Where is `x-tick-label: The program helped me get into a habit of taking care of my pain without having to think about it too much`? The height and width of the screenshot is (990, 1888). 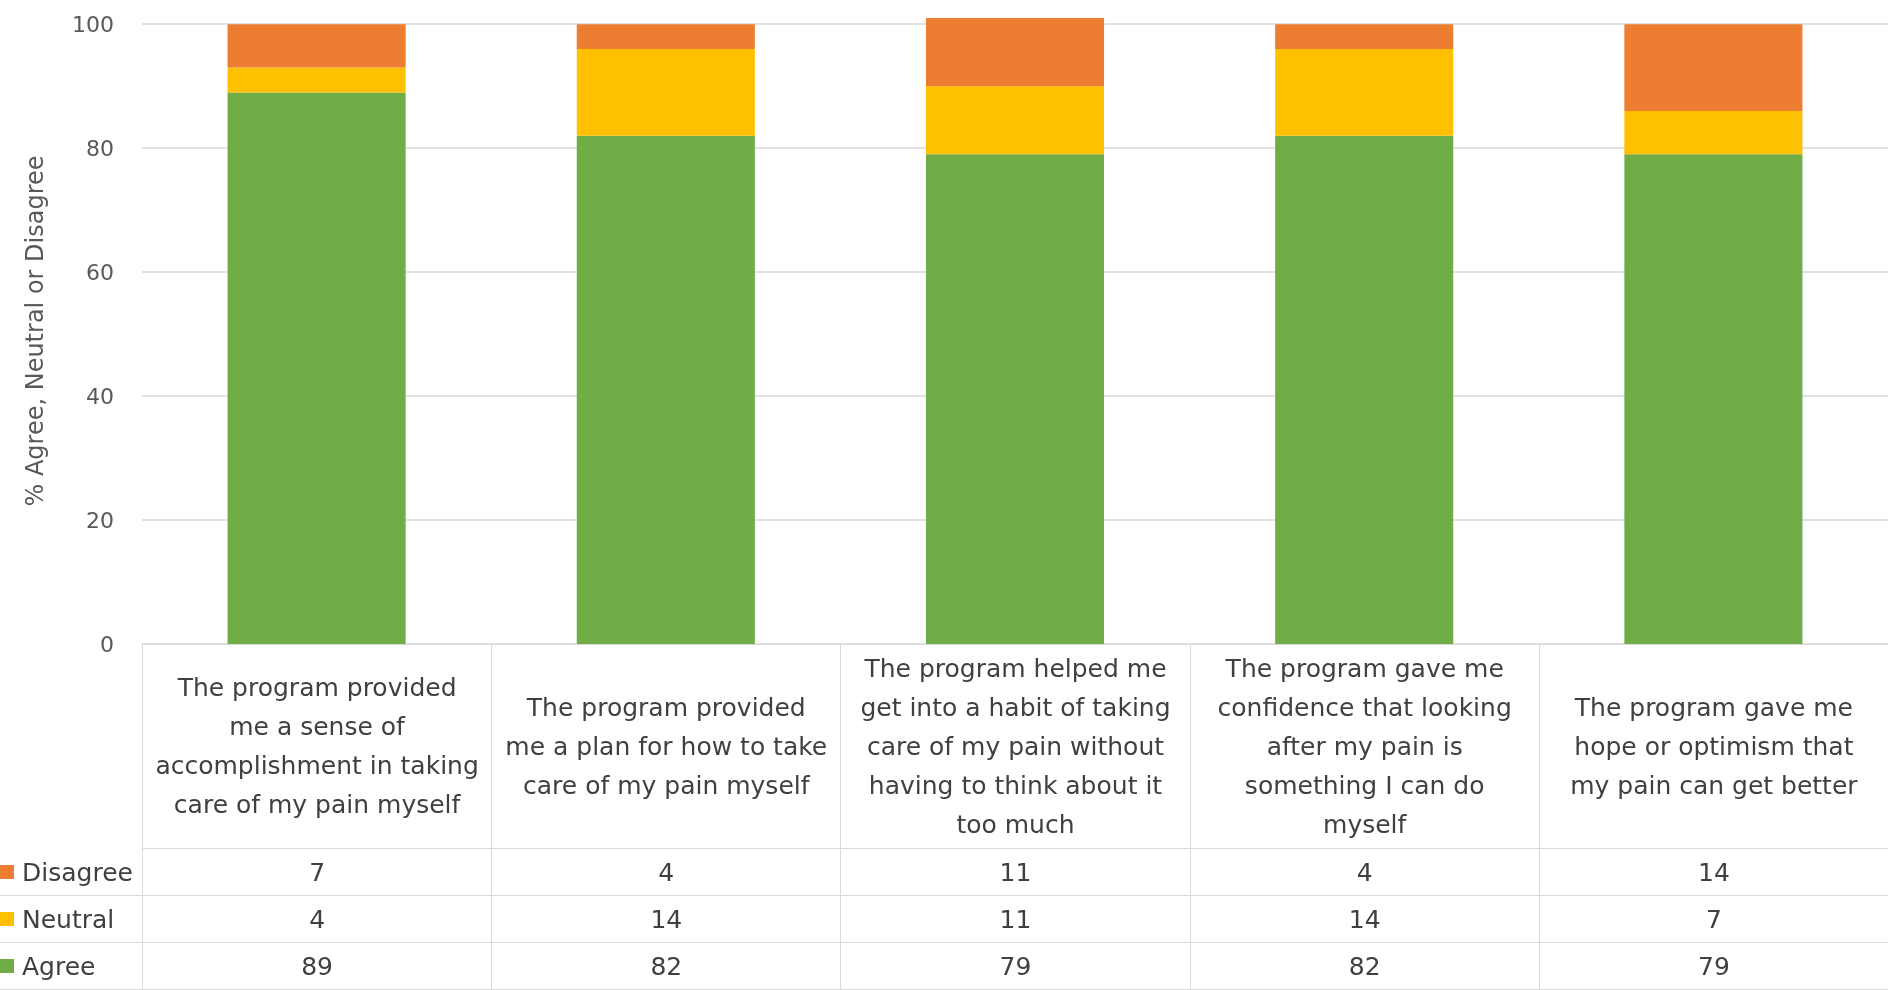 x-tick-label: The program helped me get into a habit of taking care of my pain without having to think about it too much is located at coordinates (1015, 746).